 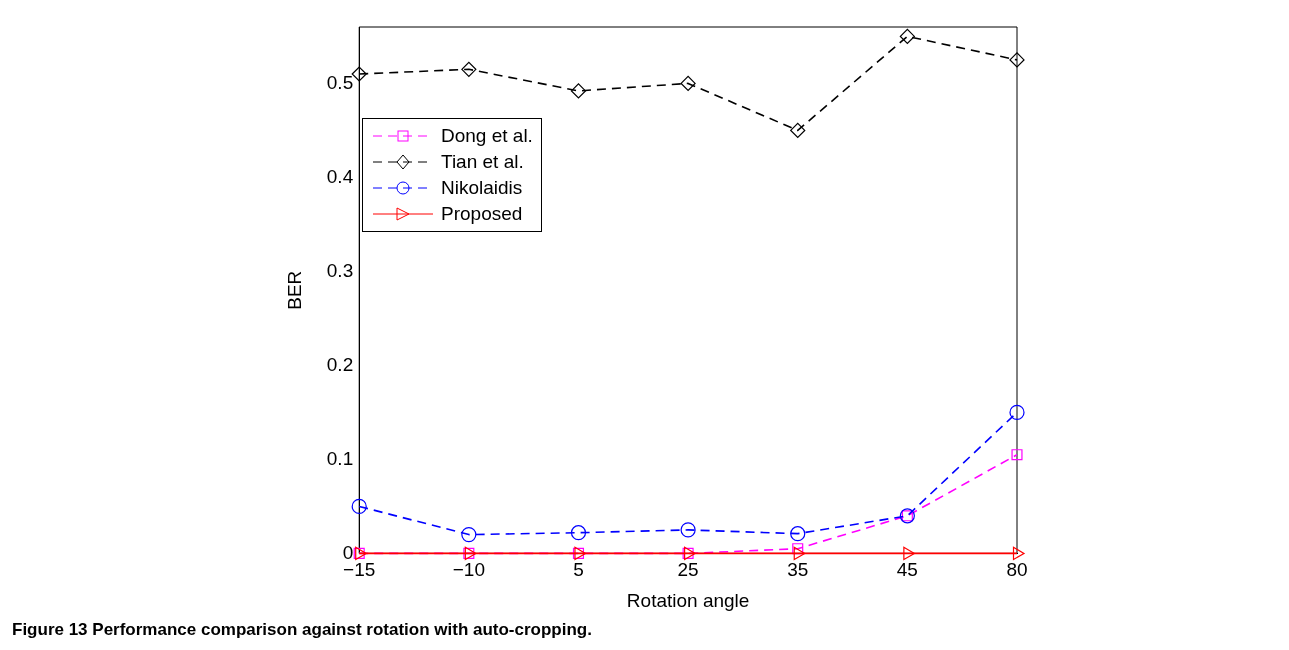 I want to click on x-tick-label: 80, so click(x=1017, y=570).